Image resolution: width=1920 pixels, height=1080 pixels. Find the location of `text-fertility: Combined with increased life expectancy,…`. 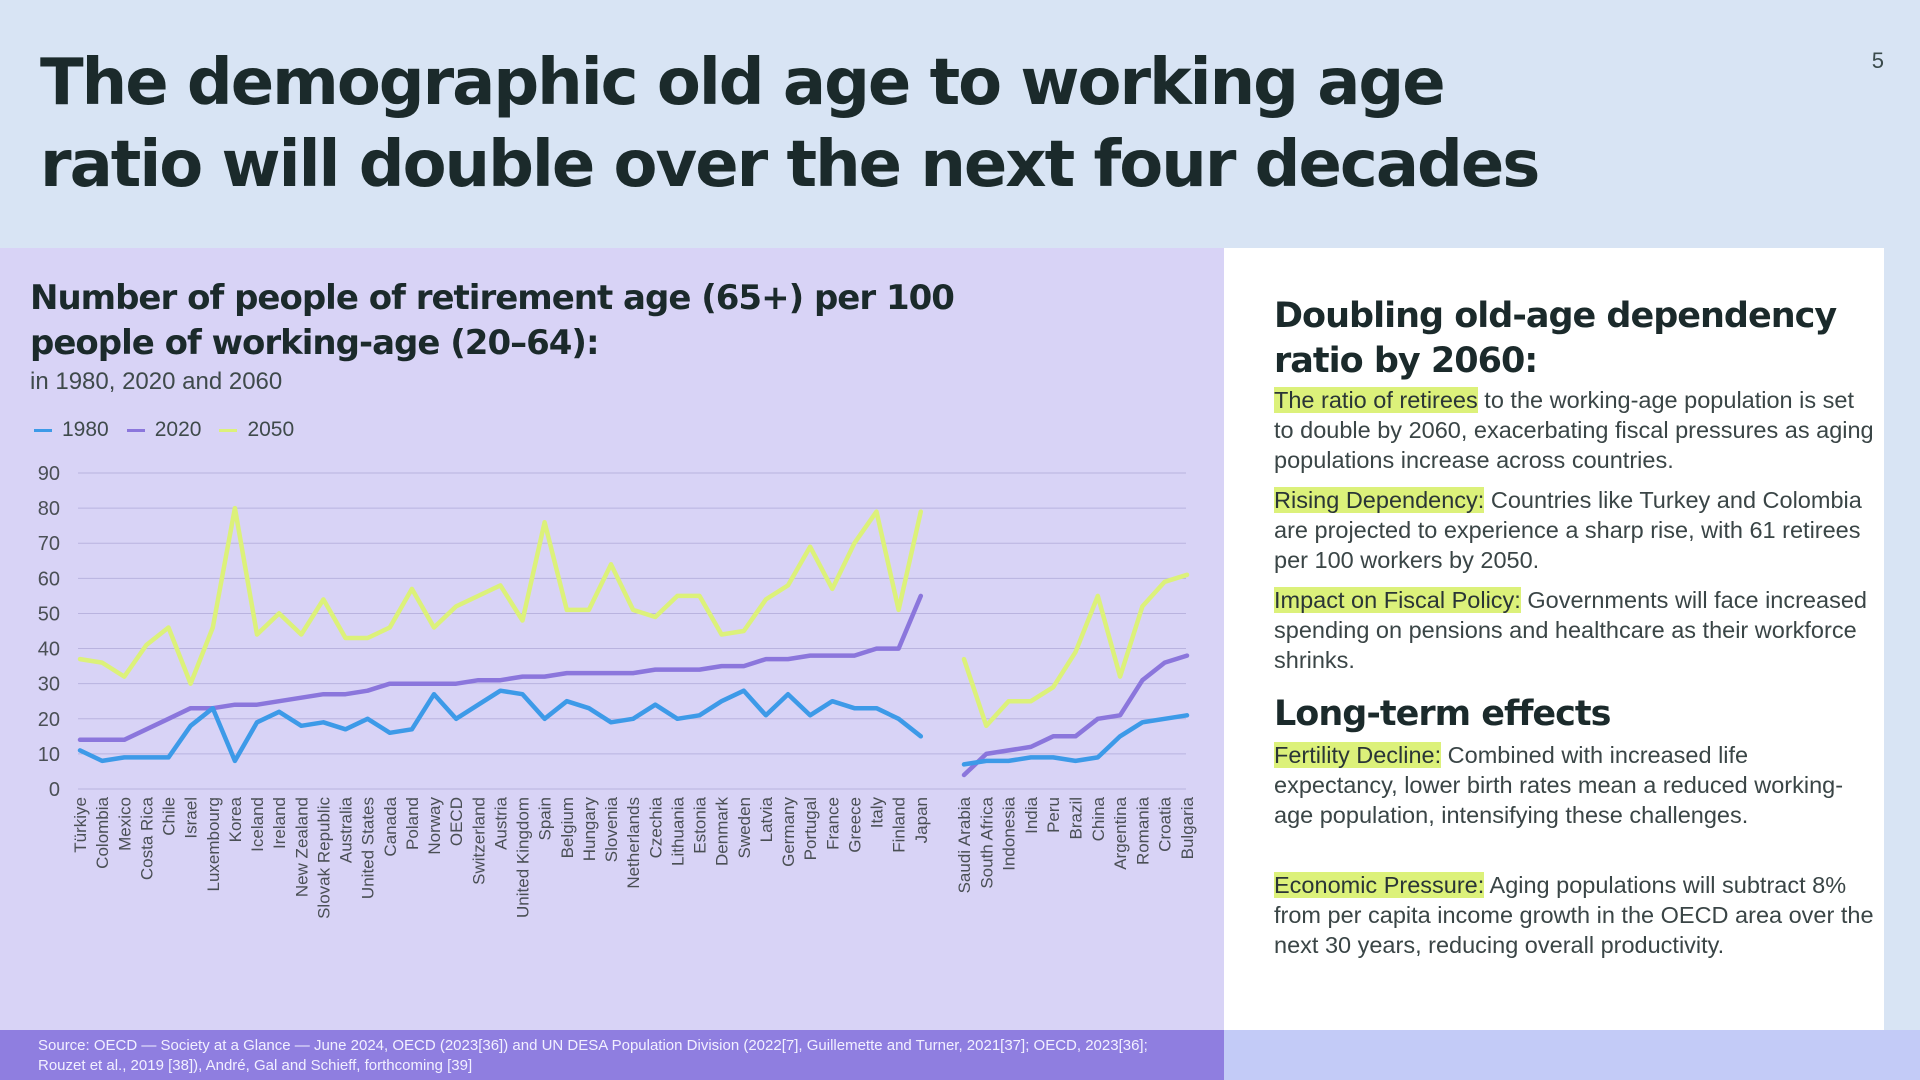

text-fertility: Combined with increased life expectancy,… is located at coordinates (1559, 785).